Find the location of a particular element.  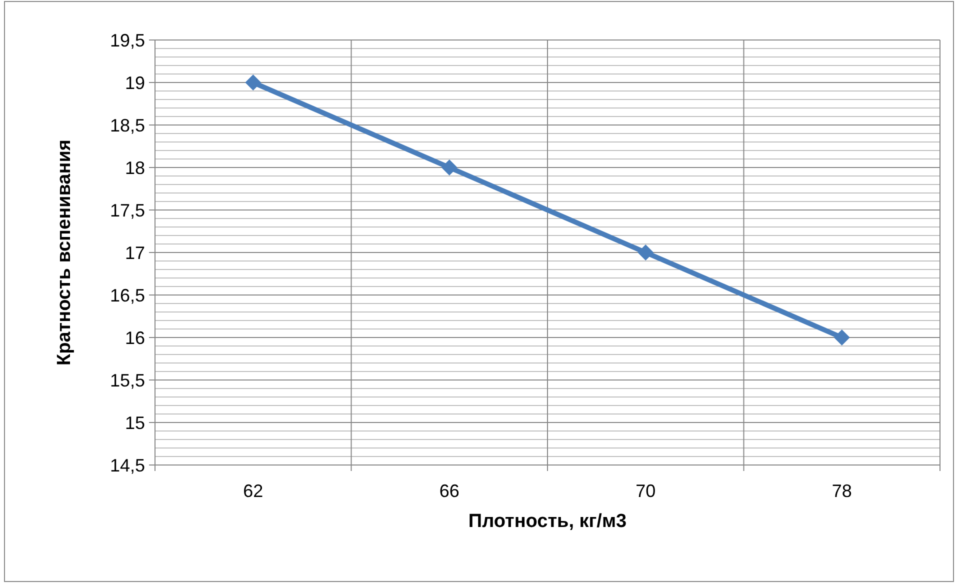

x-tick-label: 70 is located at coordinates (646, 491).